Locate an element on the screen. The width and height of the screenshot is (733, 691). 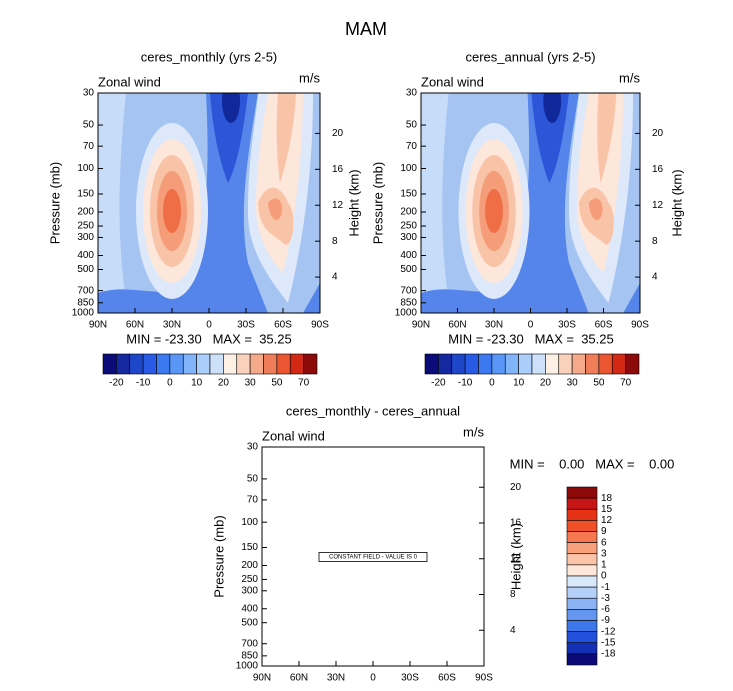
annotation-text: CONSTANT FIELD - VALUE IS 0 is located at coordinates (373, 558).